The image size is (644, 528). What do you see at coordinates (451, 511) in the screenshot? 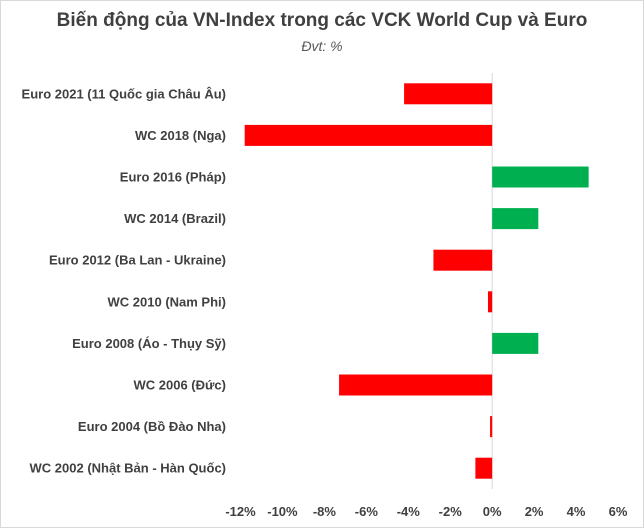
I see `x-tick-label: -2%` at bounding box center [451, 511].